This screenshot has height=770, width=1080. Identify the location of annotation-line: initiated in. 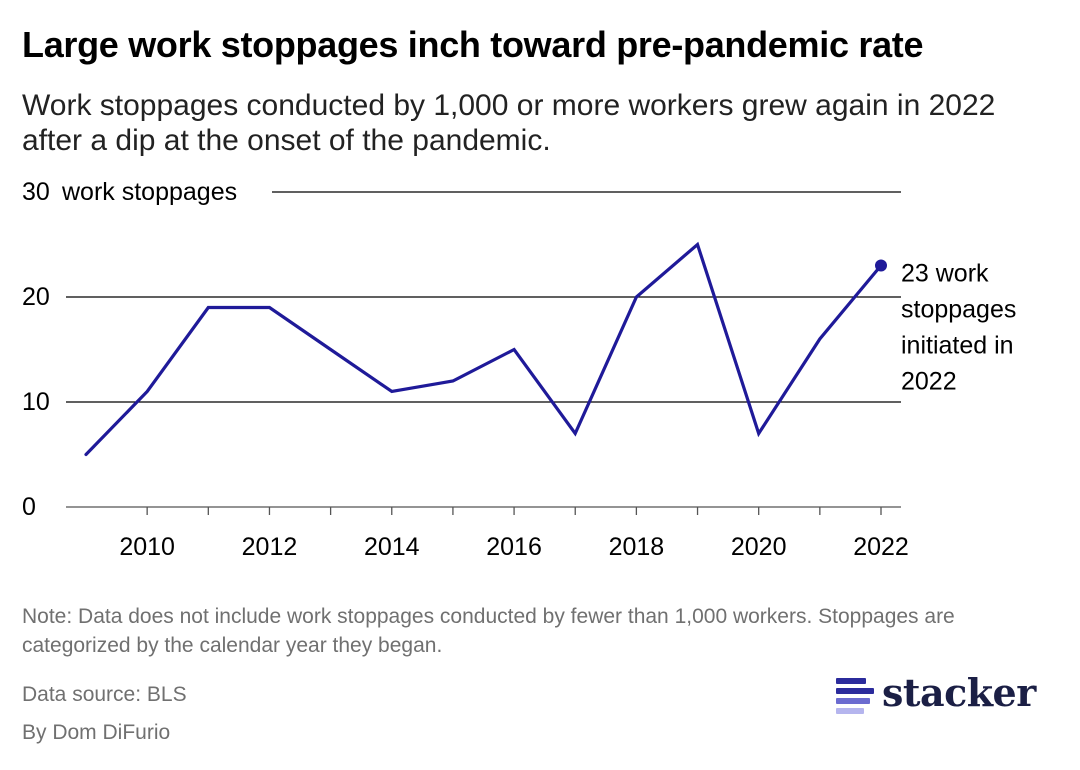
(957, 346).